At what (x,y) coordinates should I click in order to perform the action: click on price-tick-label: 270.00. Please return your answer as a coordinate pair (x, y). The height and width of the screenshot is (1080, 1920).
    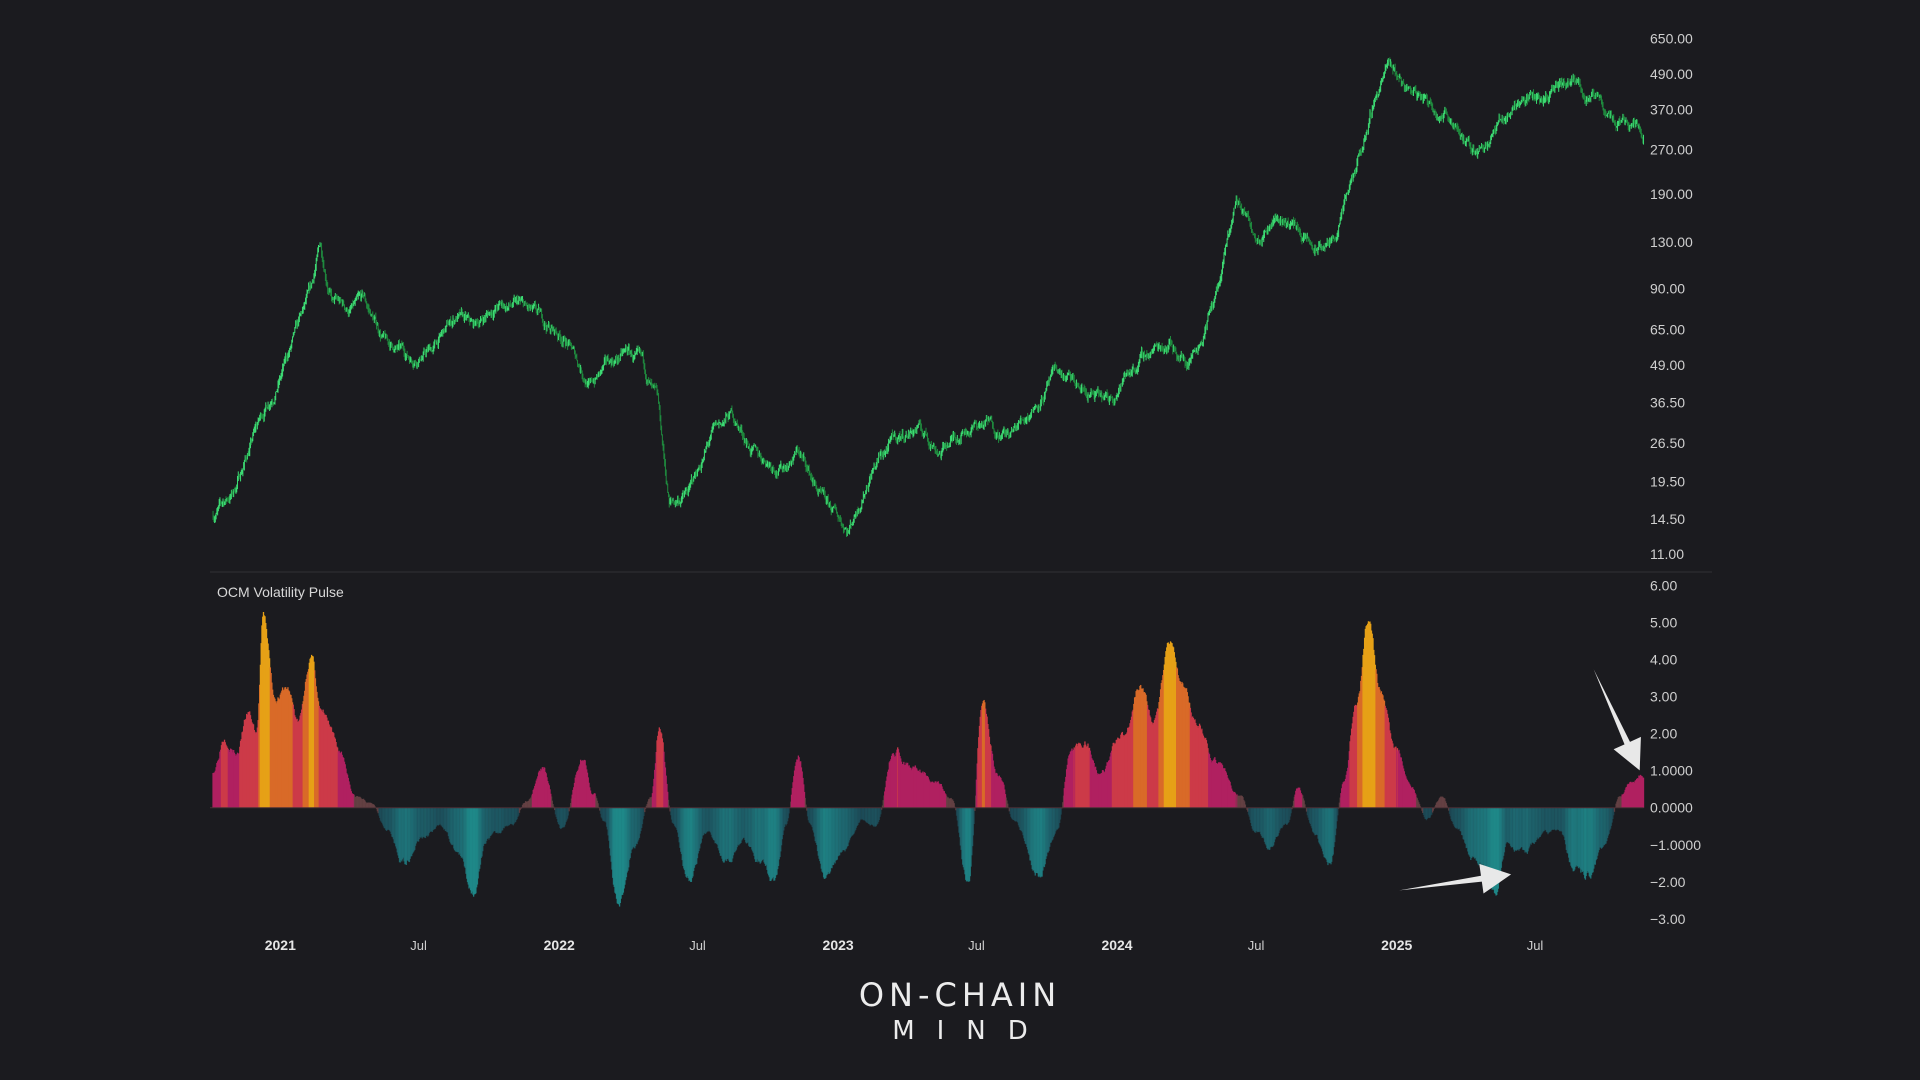
    Looking at the image, I should click on (1671, 149).